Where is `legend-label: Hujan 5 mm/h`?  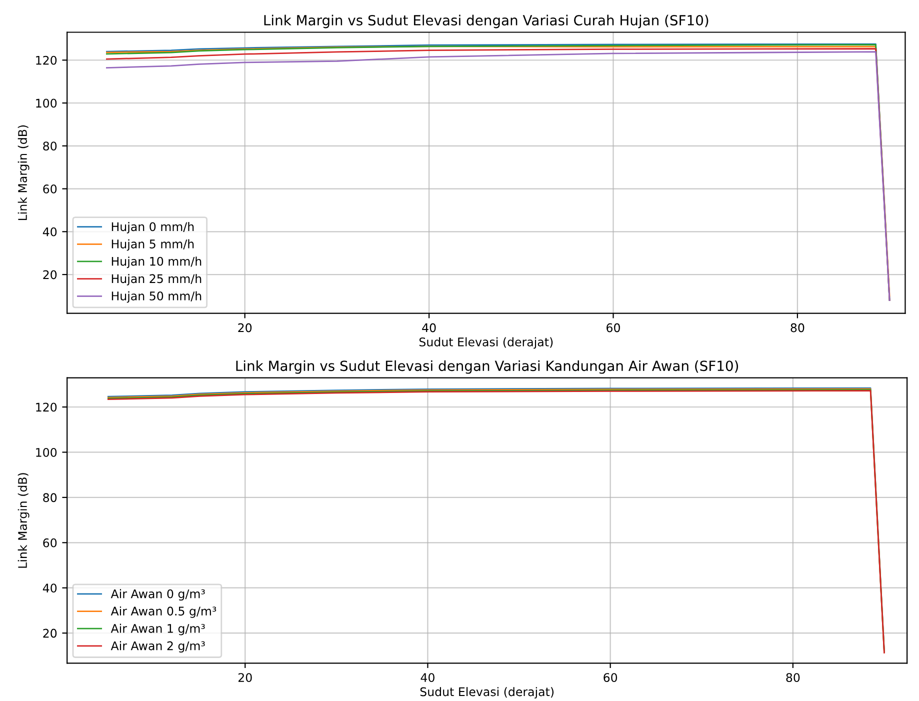
legend-label: Hujan 5 mm/h is located at coordinates (153, 245).